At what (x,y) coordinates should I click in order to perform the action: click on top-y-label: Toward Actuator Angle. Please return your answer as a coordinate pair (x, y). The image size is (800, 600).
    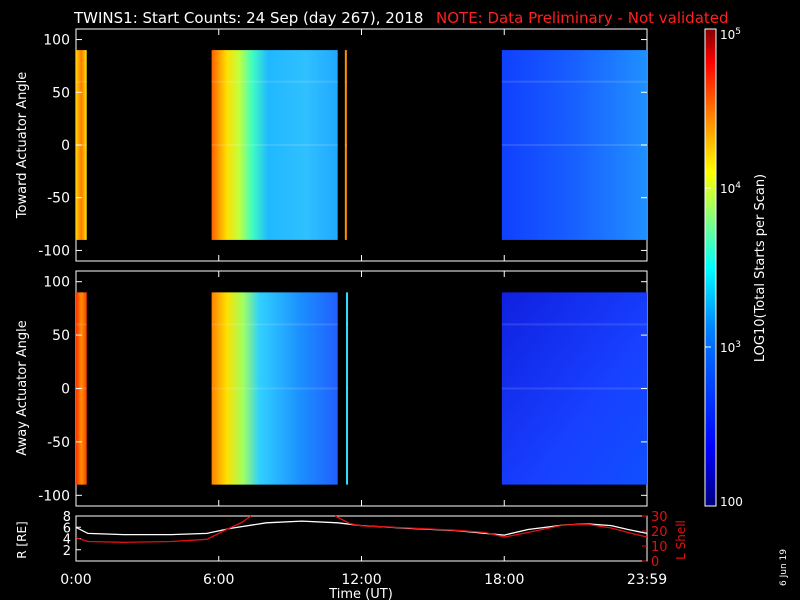
    Looking at the image, I should click on (22, 145).